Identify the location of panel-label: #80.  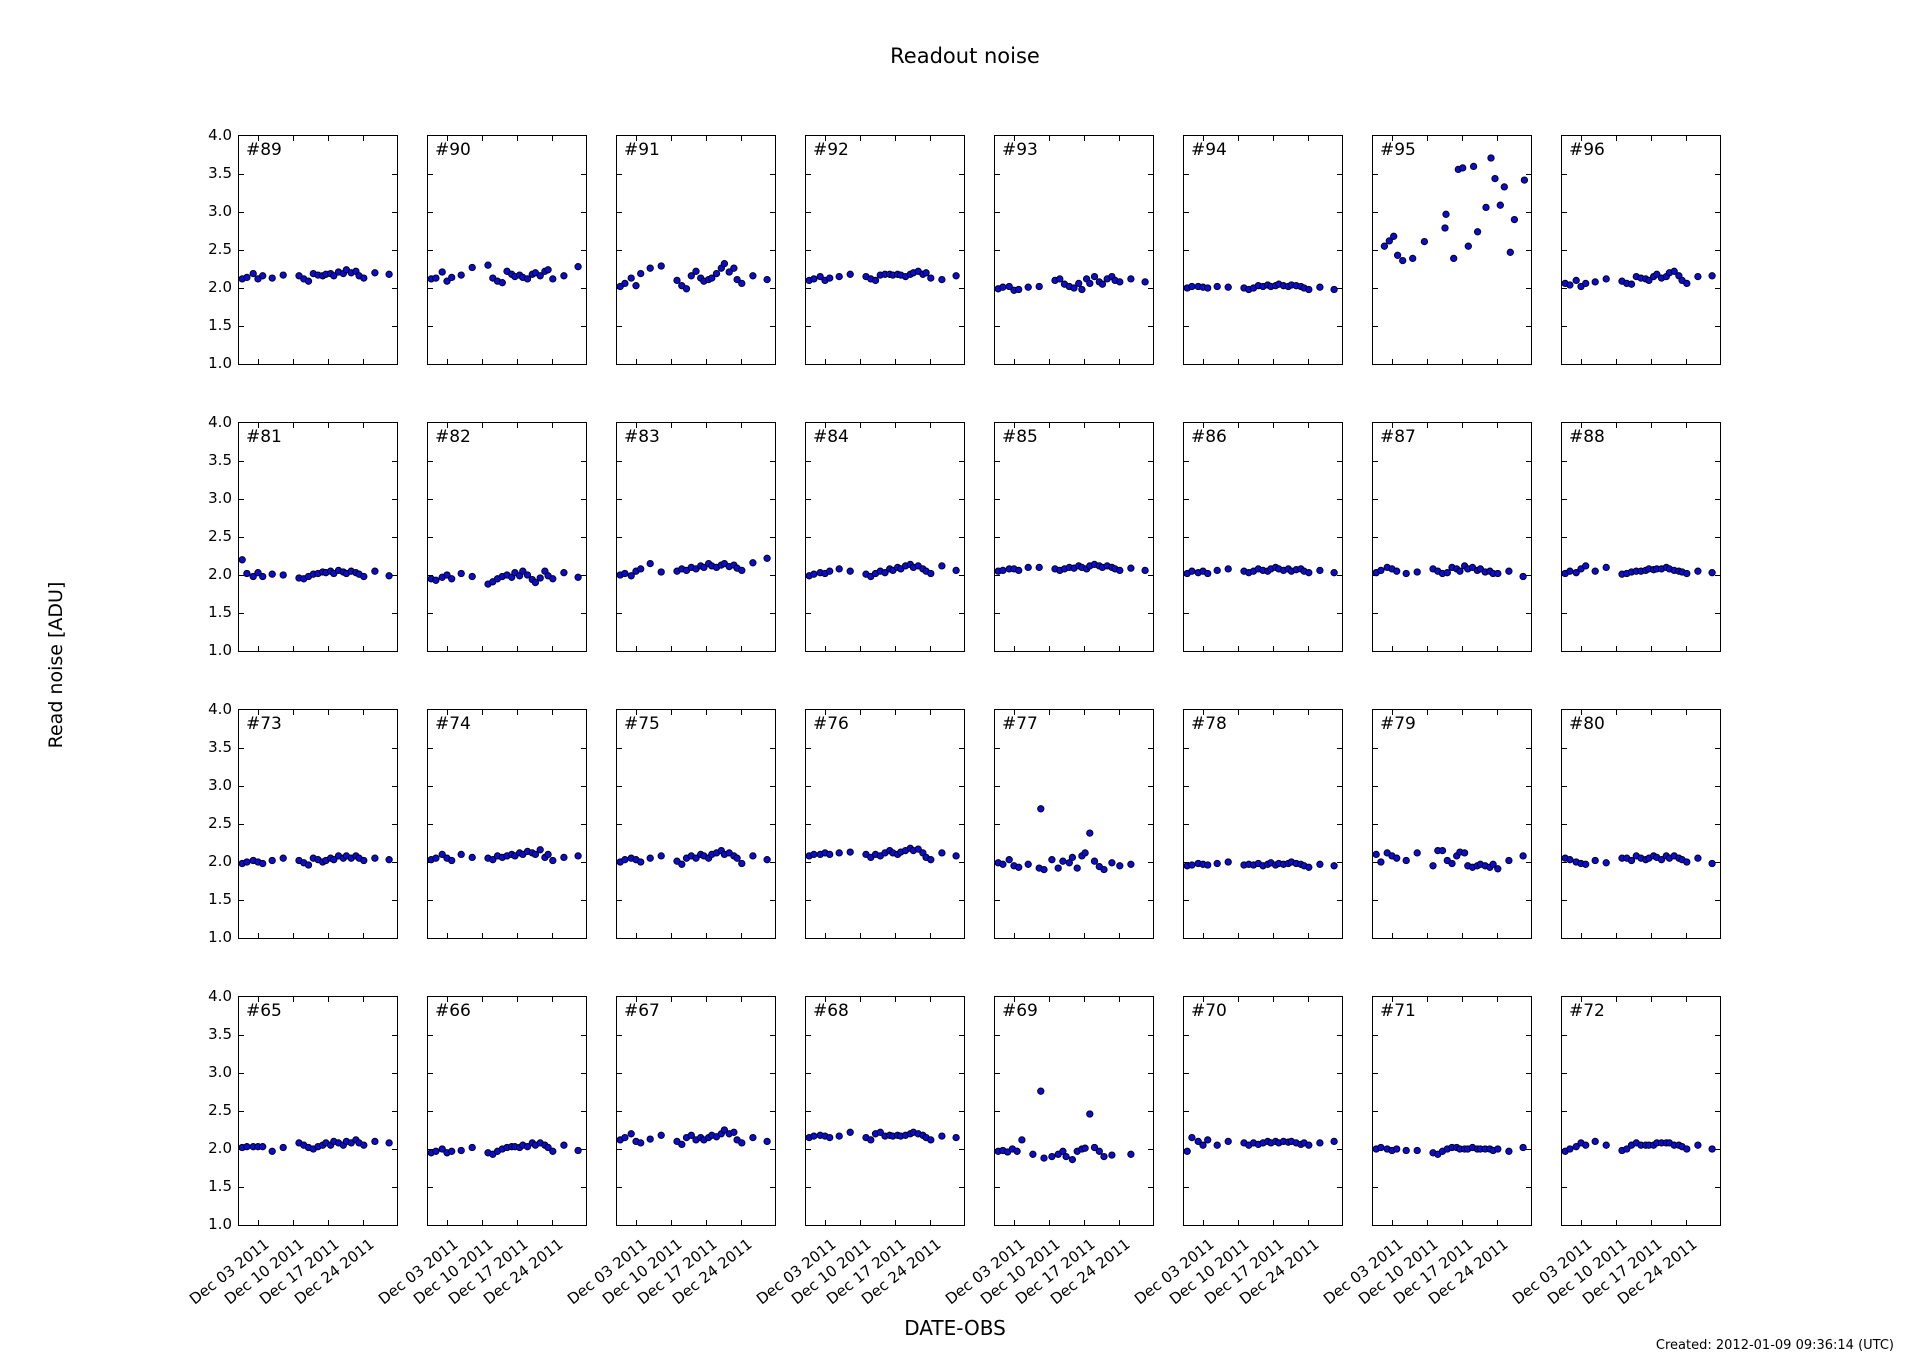
(1587, 724).